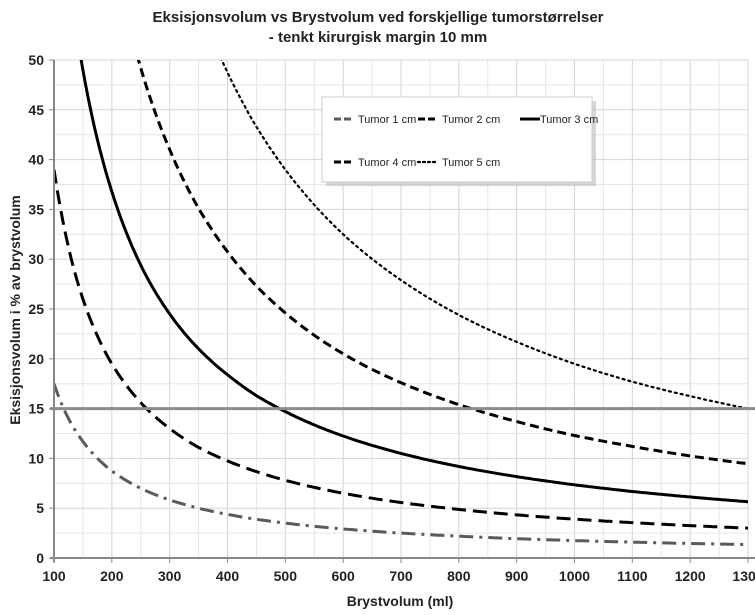 Image resolution: width=755 pixels, height=615 pixels. I want to click on x-tick-label: 1100, so click(632, 576).